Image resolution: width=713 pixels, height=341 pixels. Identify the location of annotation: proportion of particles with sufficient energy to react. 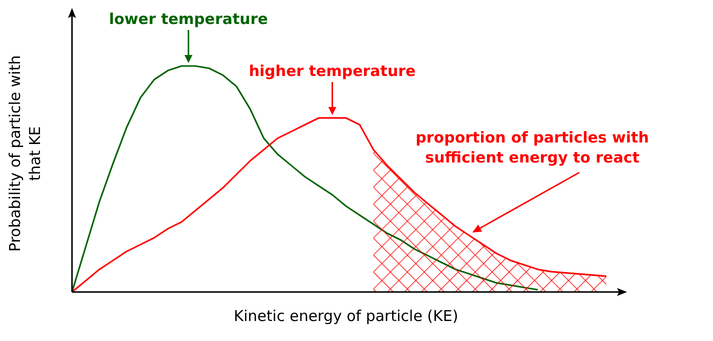
(532, 147).